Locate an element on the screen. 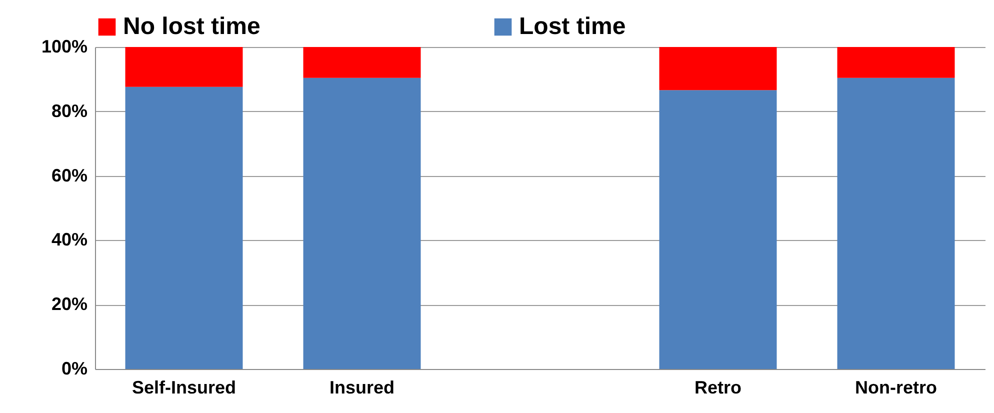 The height and width of the screenshot is (413, 994). y-tick-label: 60% is located at coordinates (69, 175).